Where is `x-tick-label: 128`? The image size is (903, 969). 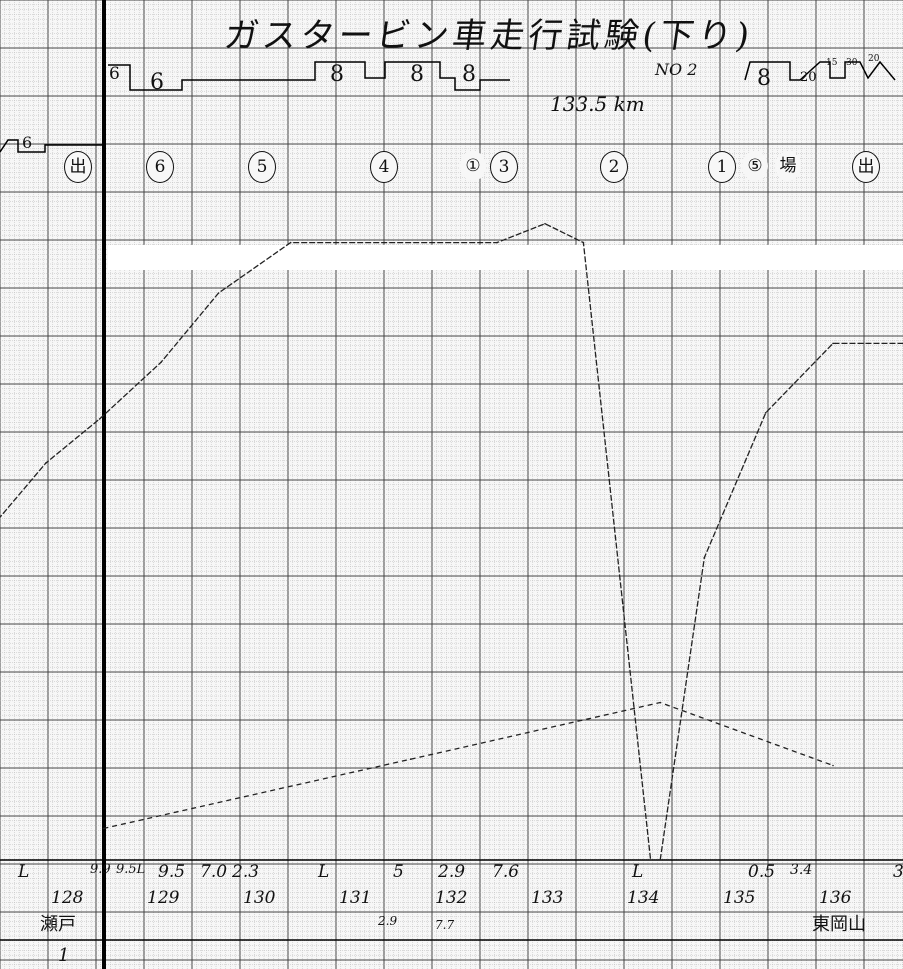
x-tick-label: 128 is located at coordinates (67, 898).